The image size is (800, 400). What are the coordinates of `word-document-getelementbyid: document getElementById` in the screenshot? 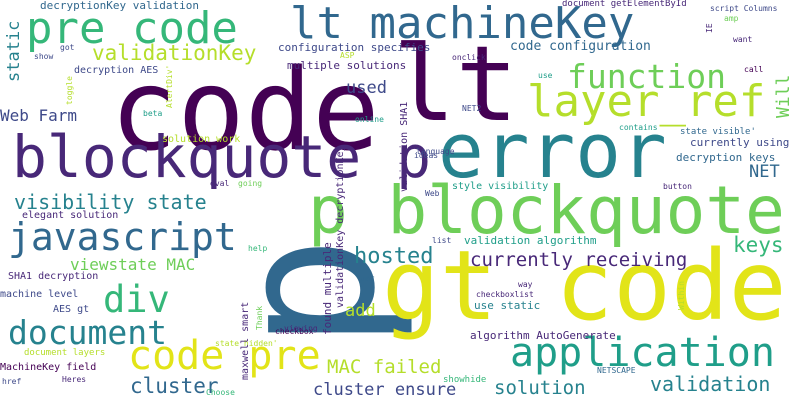 It's located at (624, 4).